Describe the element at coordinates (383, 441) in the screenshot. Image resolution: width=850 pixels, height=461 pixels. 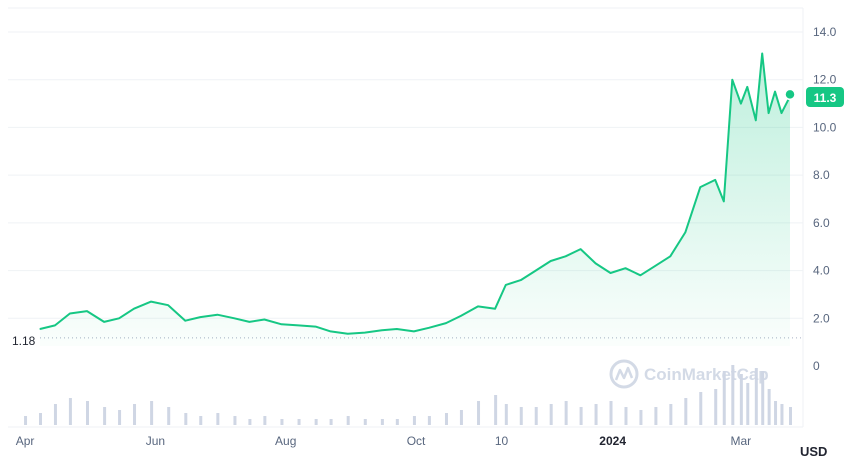
I see `x-axis-ticks: Apr Jun Aug Oct 10 2024 Mar` at that location.